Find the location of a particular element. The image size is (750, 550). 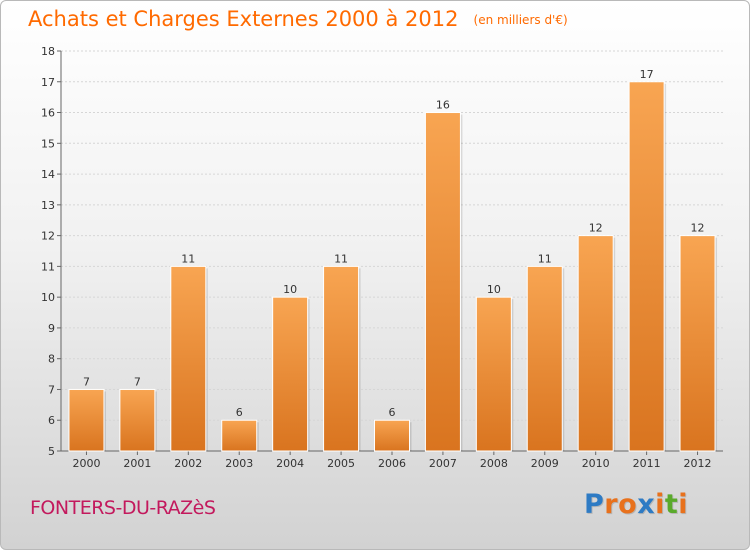

x-tick-label: 2011 is located at coordinates (647, 463).